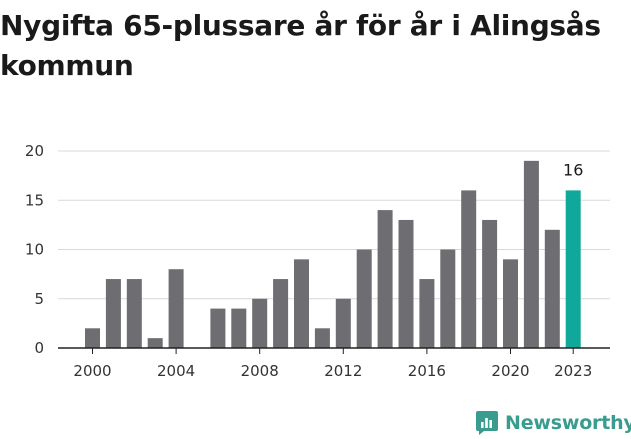 The height and width of the screenshot is (439, 631). Describe the element at coordinates (448, 298) in the screenshot. I see `bar-2017` at that location.